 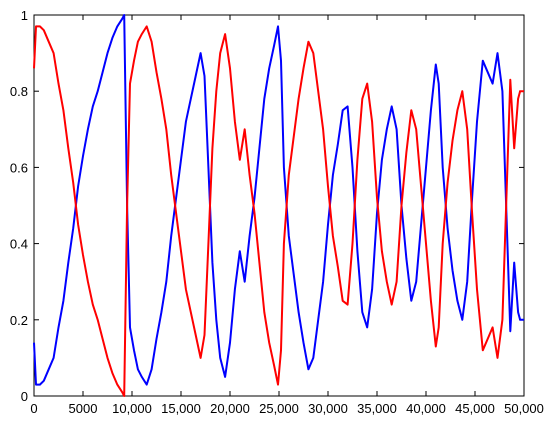 I want to click on x-tick-label: 45,000, so click(x=475, y=408).